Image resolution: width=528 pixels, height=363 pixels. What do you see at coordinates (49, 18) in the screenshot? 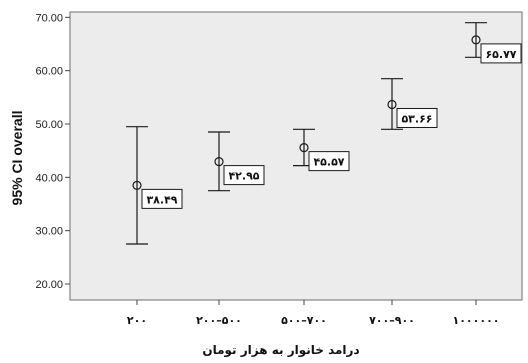
I see `y-tick-label: 70.00` at bounding box center [49, 18].